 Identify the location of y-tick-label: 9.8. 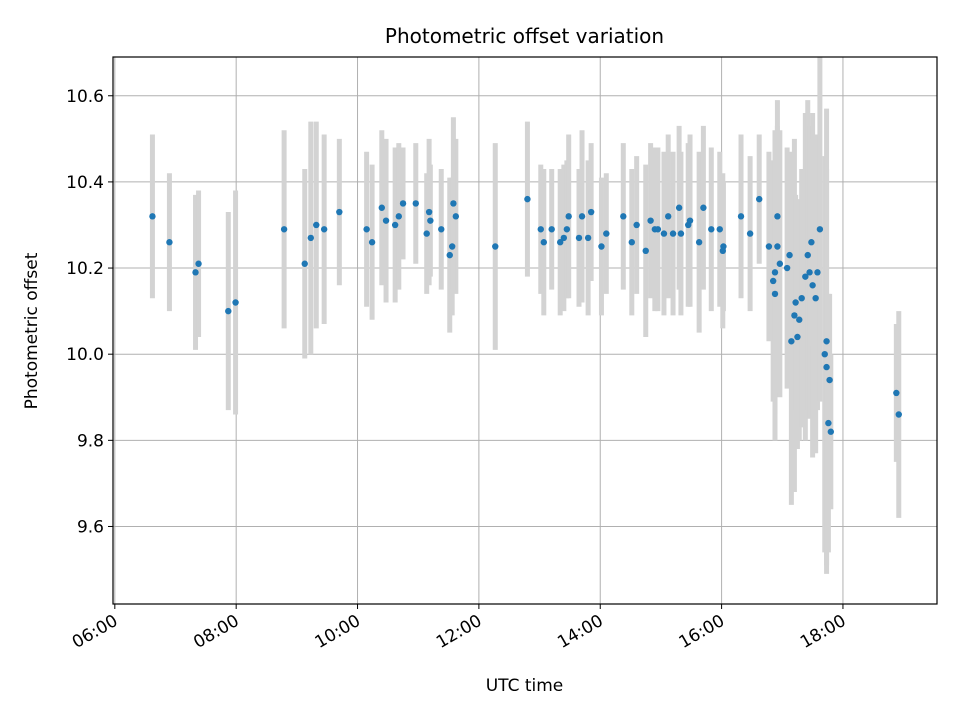
(90, 441).